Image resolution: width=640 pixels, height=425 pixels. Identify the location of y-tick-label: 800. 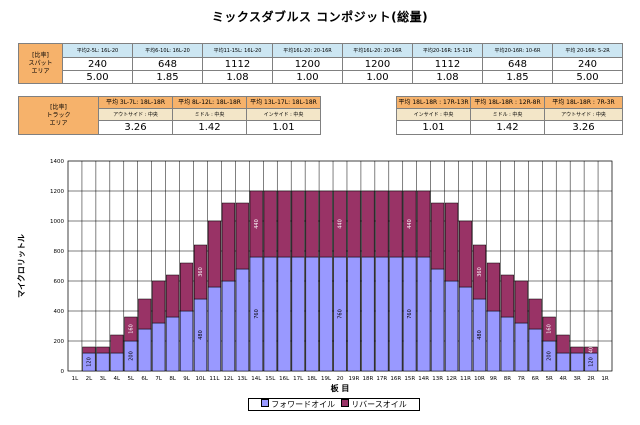
(59, 252).